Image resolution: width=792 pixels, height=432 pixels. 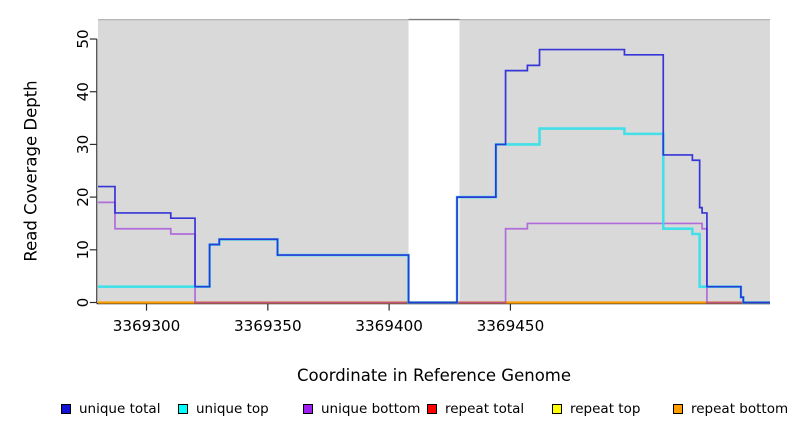 I want to click on legend-label: repeat total, so click(x=485, y=409).